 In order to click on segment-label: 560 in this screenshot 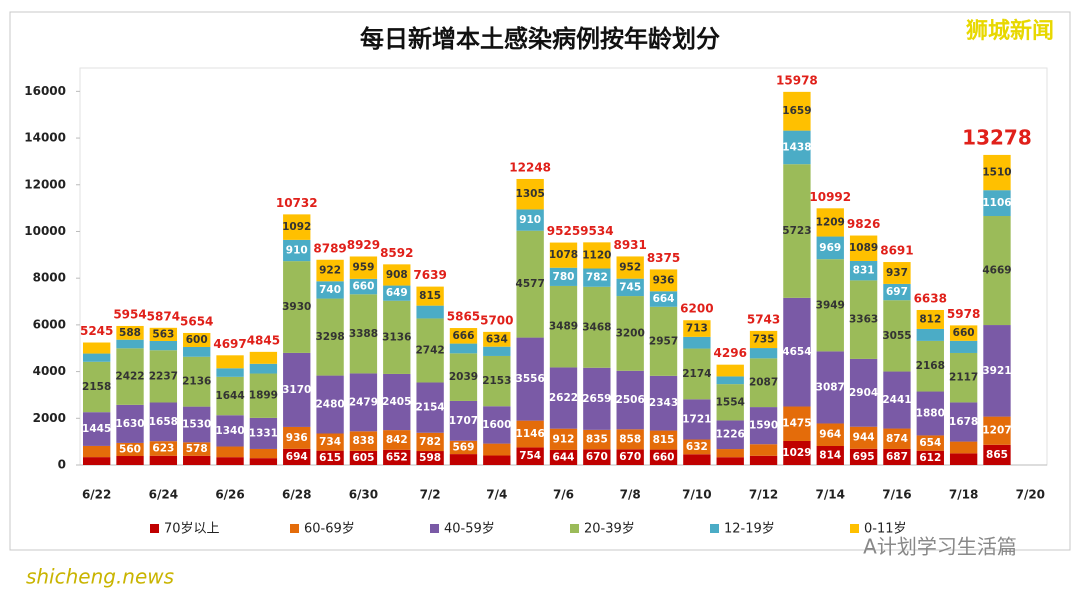, I will do `click(130, 449)`.